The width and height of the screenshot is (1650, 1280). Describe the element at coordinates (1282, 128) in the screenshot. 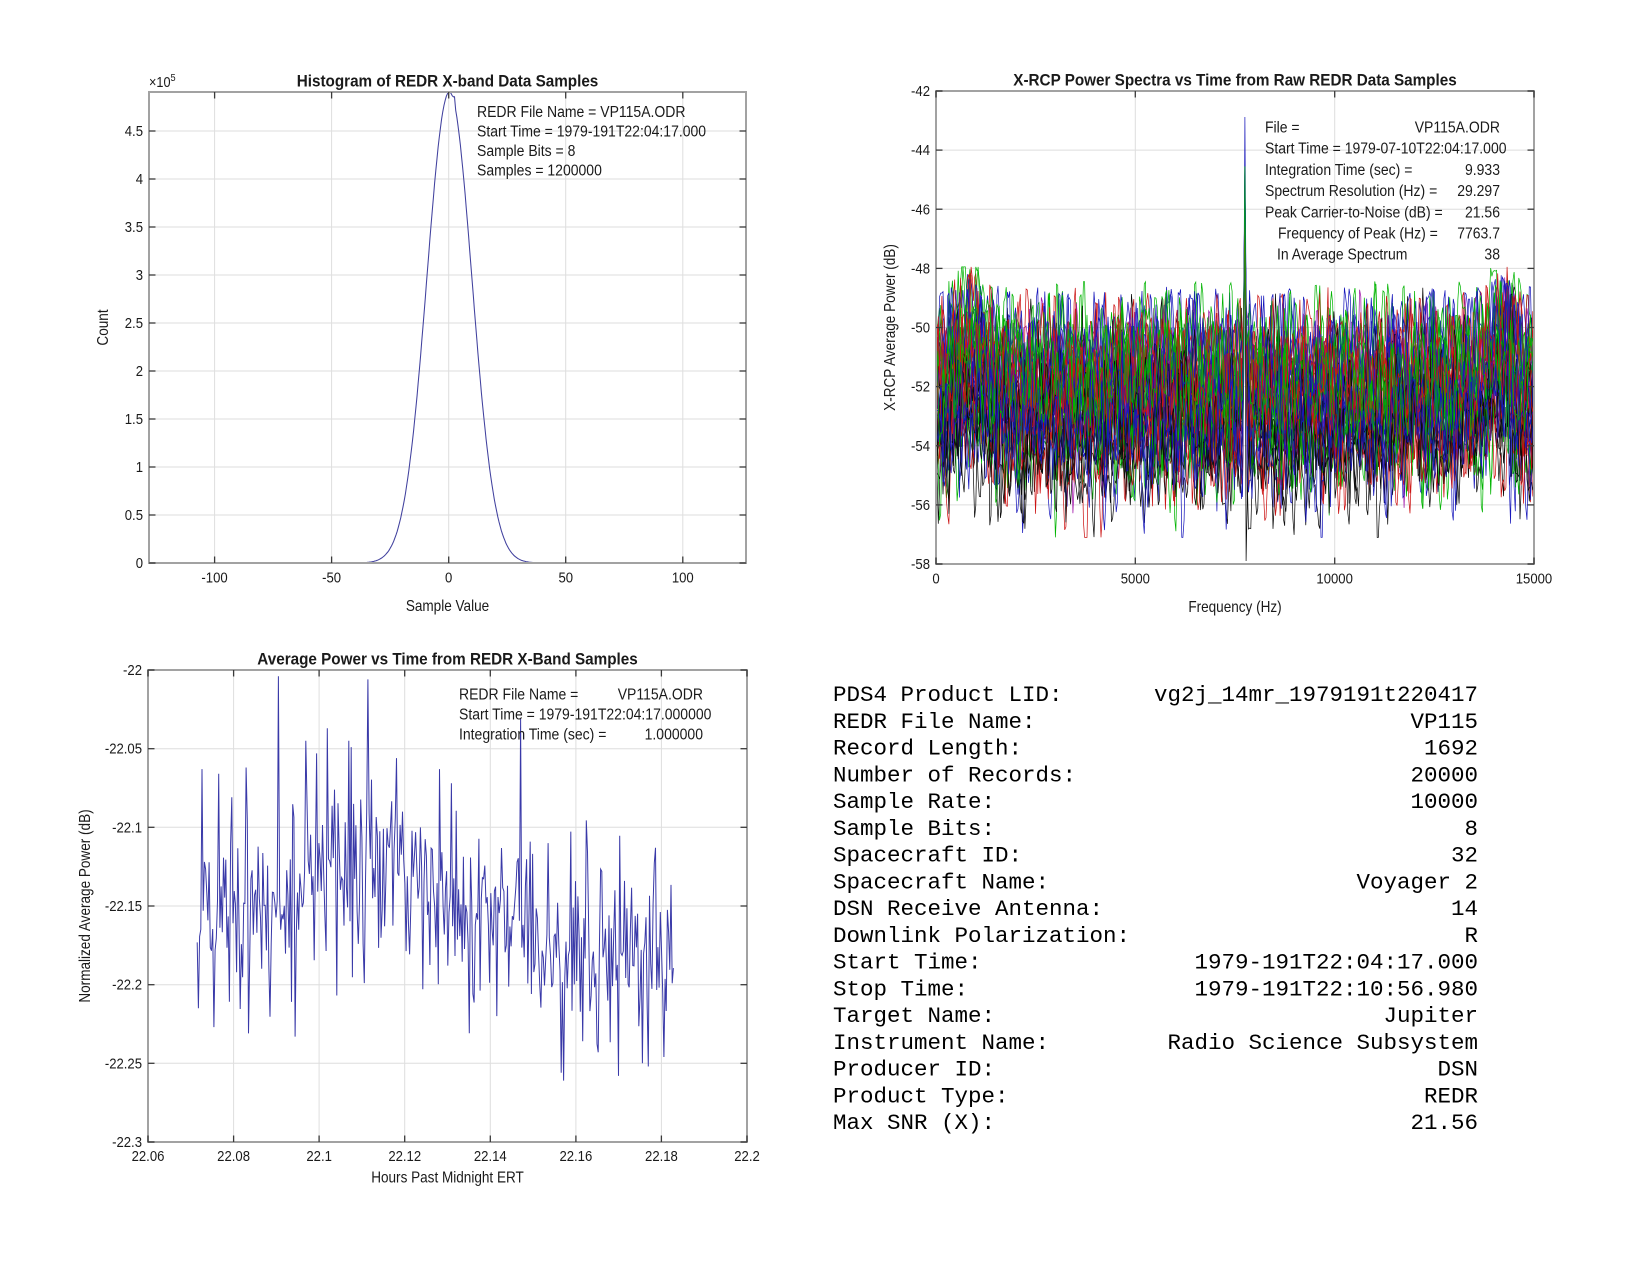

I see `svg-text: File =` at that location.